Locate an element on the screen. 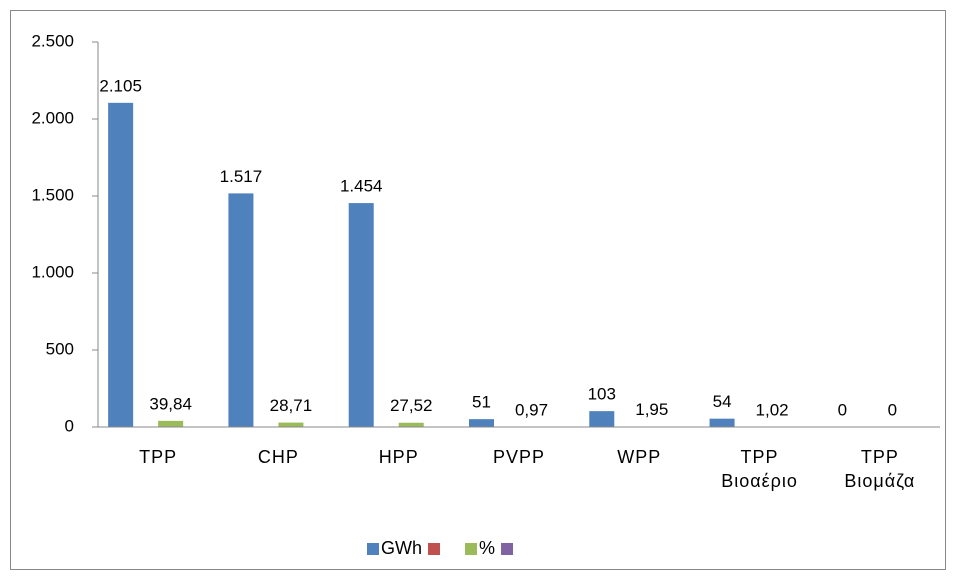 Image resolution: width=956 pixels, height=580 pixels. x-tick-label: CHP is located at coordinates (278, 457).